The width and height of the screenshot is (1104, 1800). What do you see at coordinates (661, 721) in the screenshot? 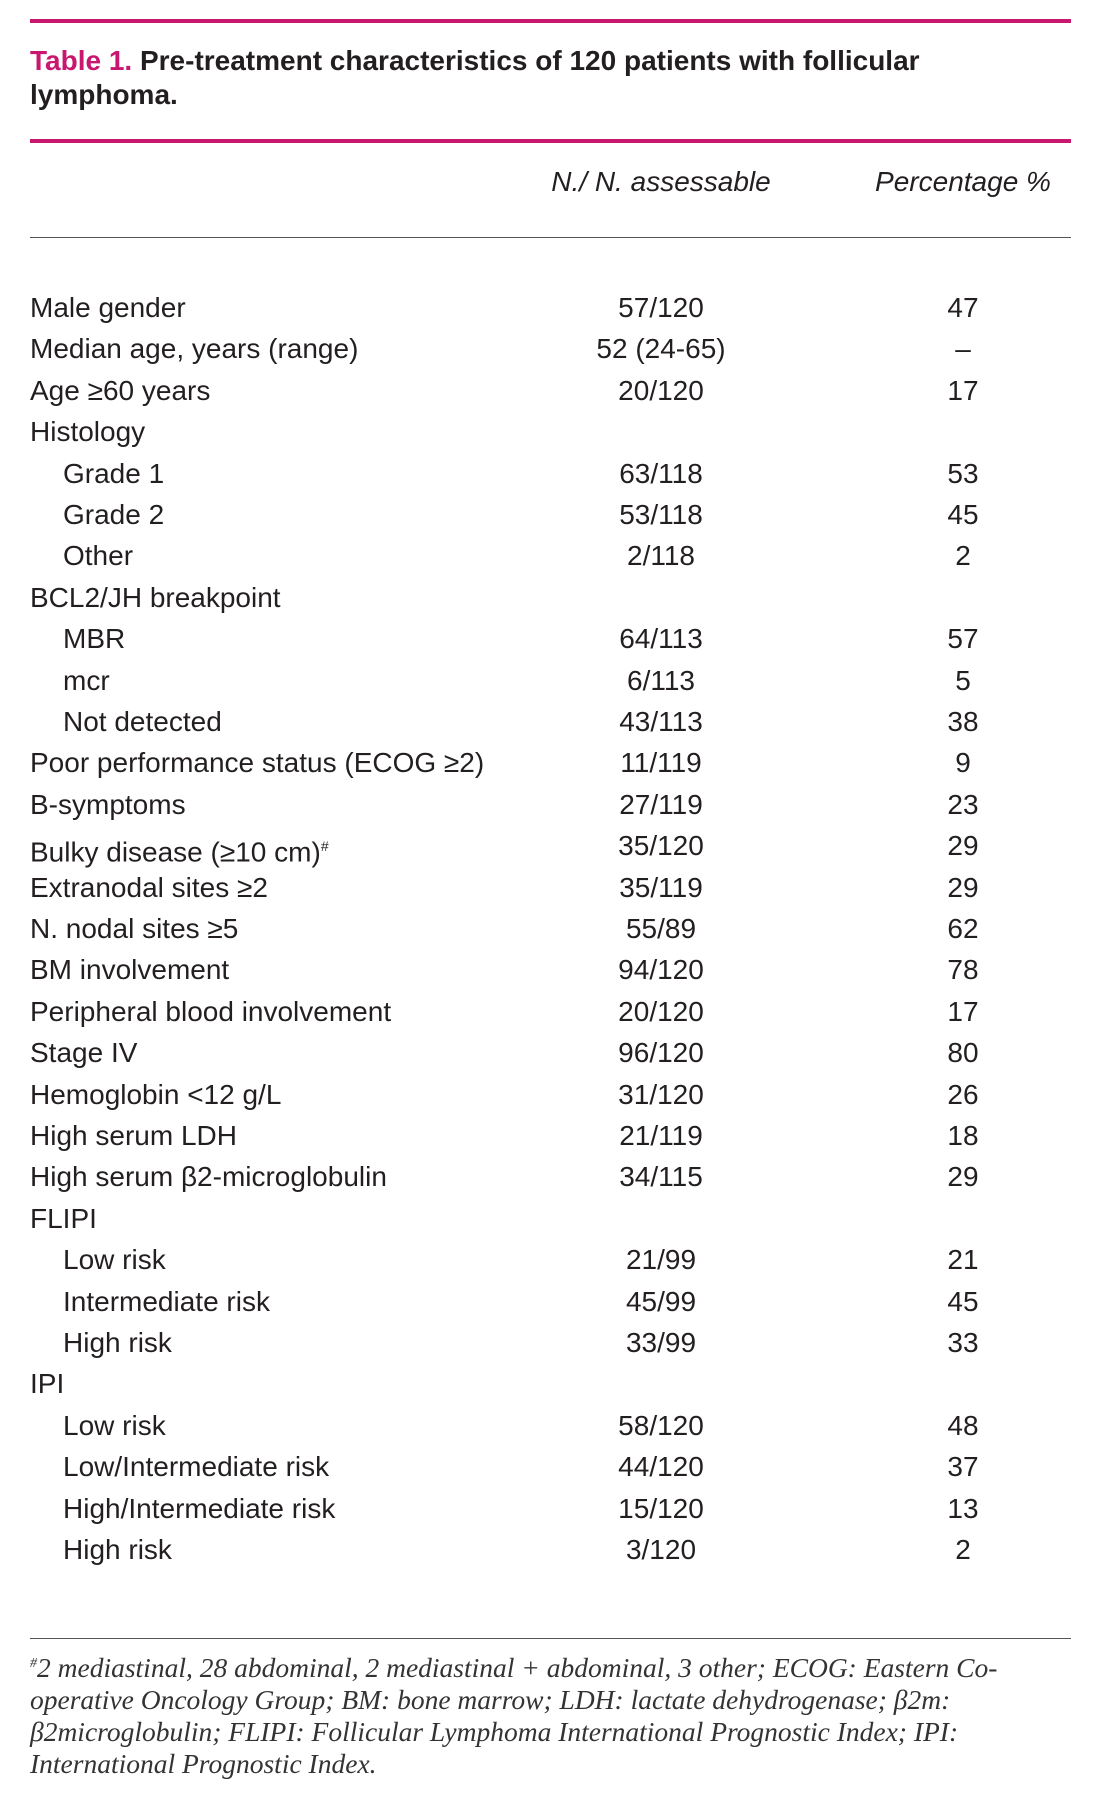
I see `cell-n: 43/113` at bounding box center [661, 721].